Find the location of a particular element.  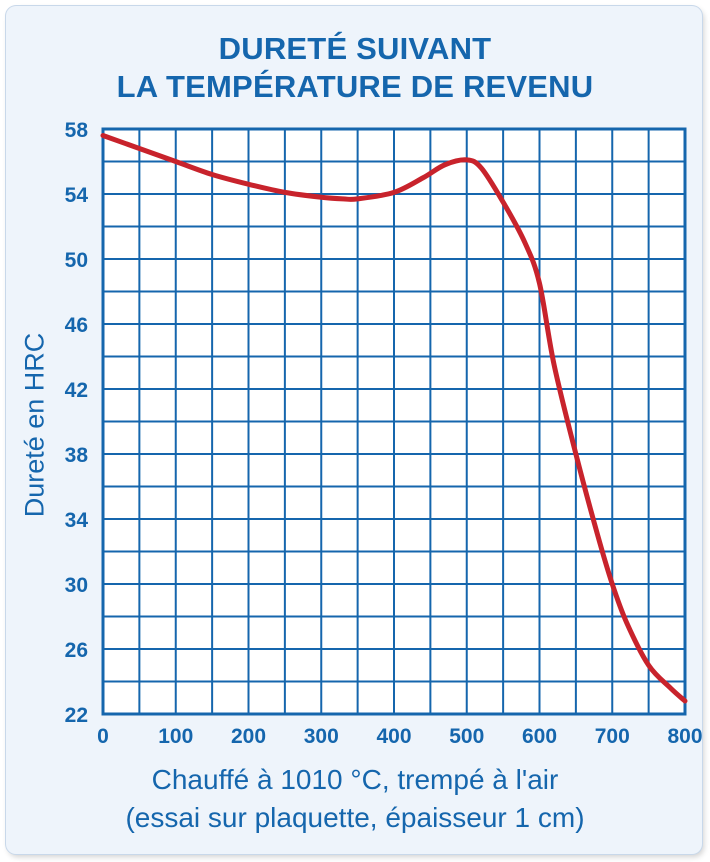

y-tick-label: 50 is located at coordinates (76, 260).